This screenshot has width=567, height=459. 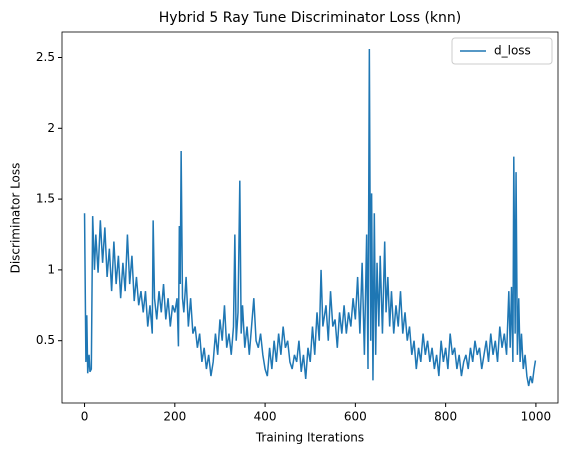 What do you see at coordinates (174, 417) in the screenshot?
I see `x-tick-label: 200` at bounding box center [174, 417].